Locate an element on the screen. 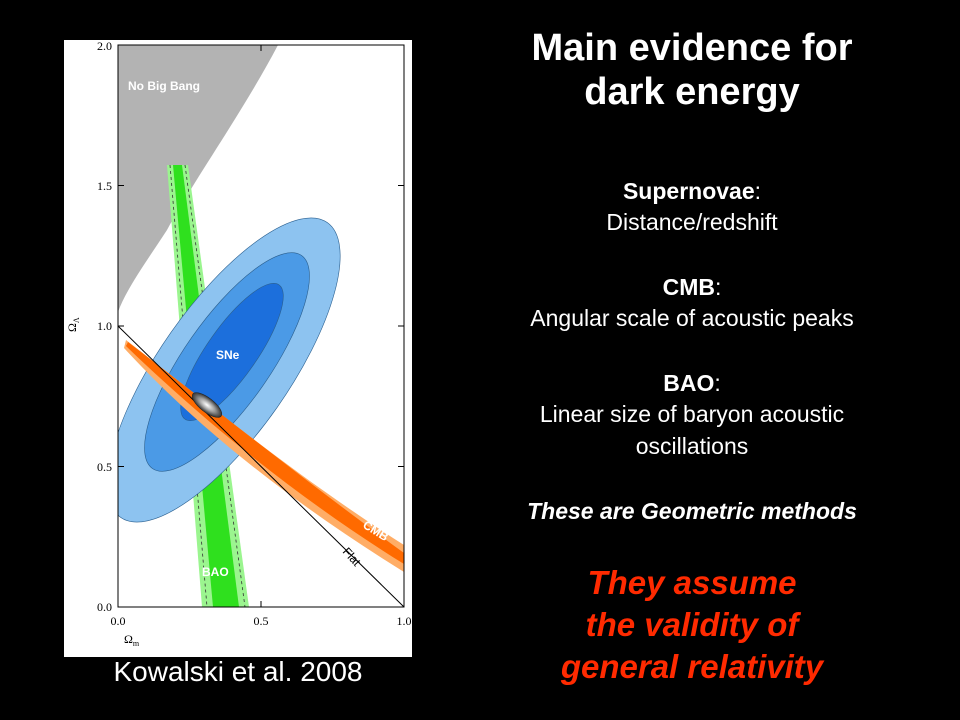  citation: Kowalski et al. 2008 is located at coordinates (238, 671).